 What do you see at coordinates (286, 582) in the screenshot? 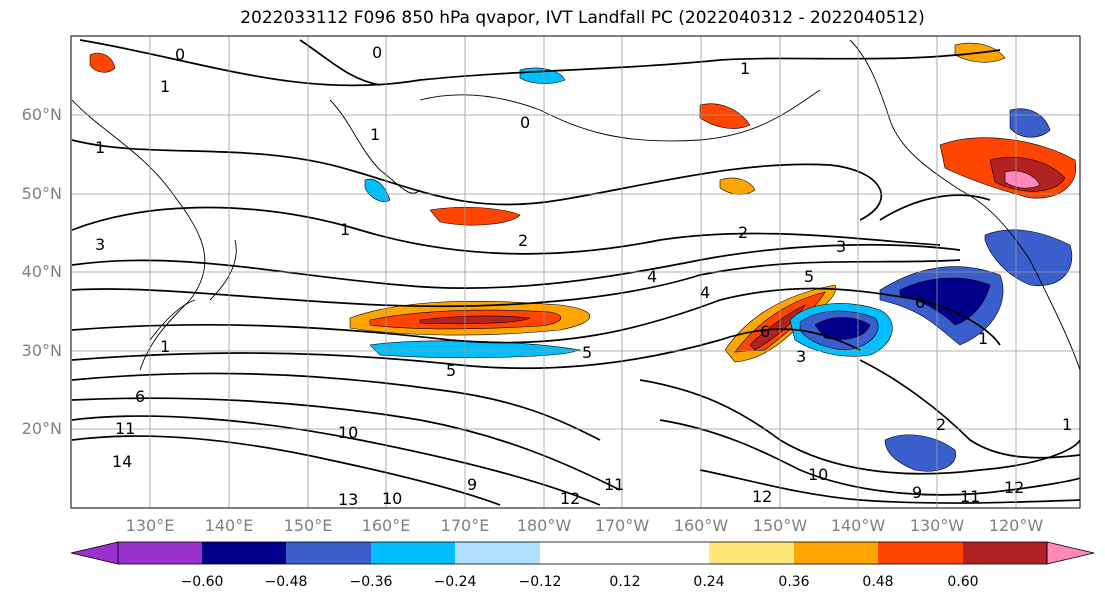
I see `colorbar-tick-label: −0.48` at bounding box center [286, 582].